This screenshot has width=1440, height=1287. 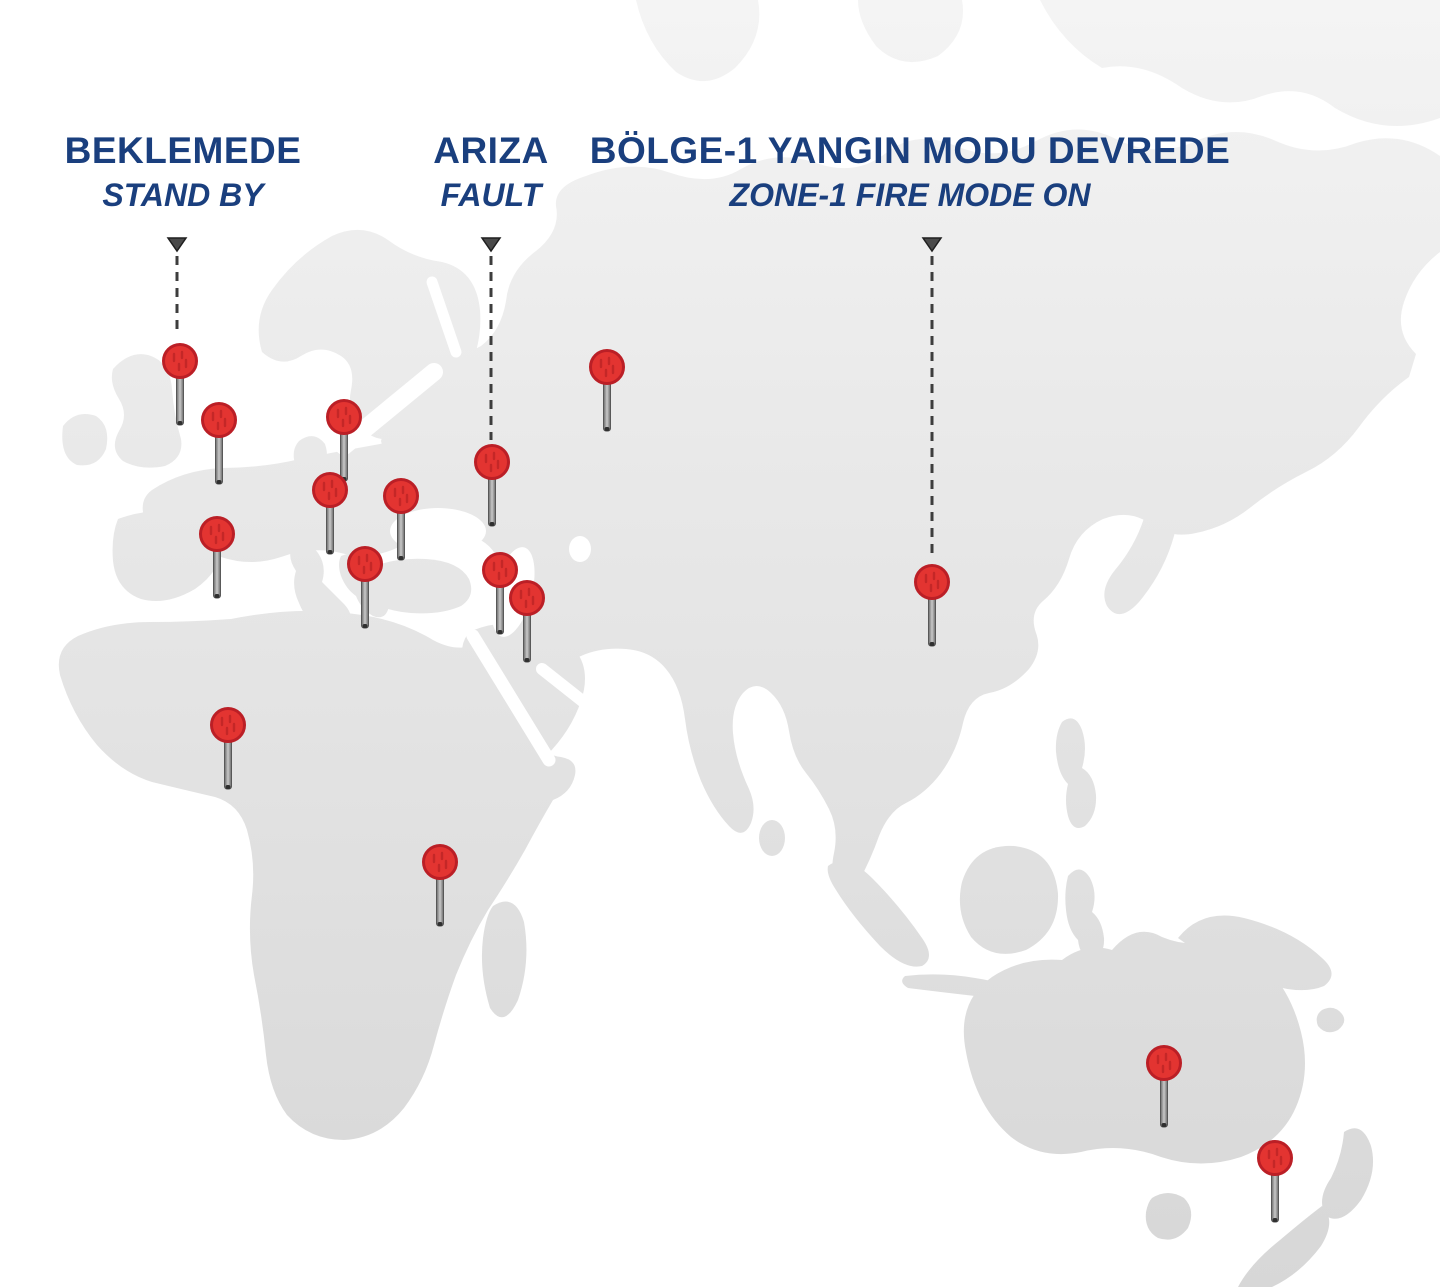 I want to click on landmass-tasmania, so click(x=1168, y=1216).